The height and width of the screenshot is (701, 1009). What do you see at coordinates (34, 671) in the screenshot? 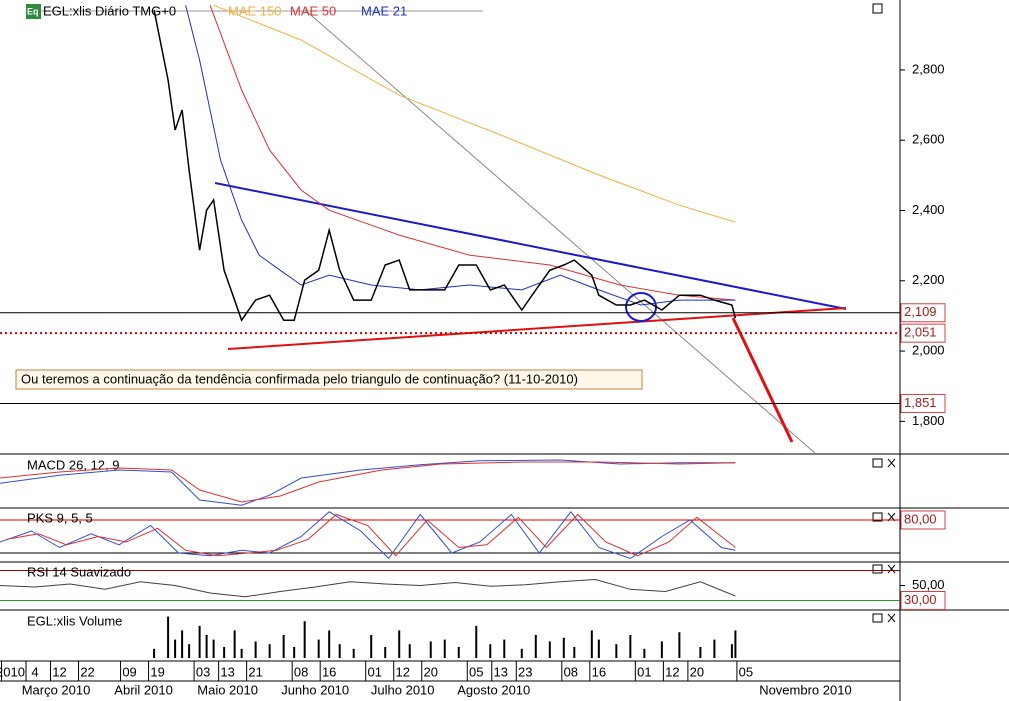
I see `x-tick-label: 4` at bounding box center [34, 671].